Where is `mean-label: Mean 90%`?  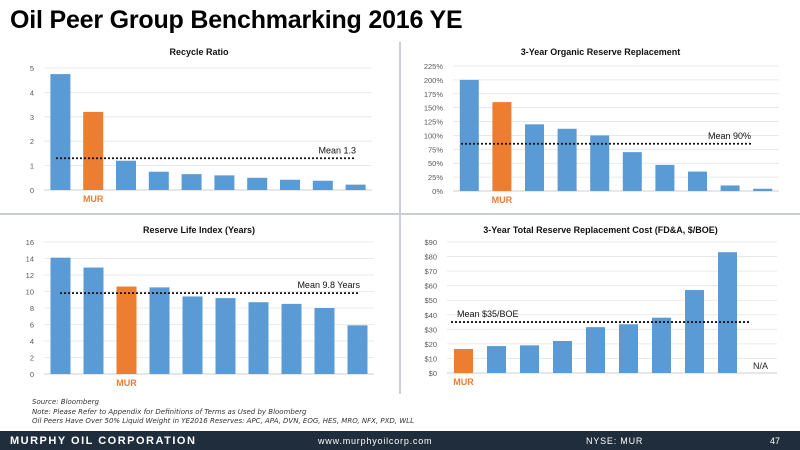
mean-label: Mean 90% is located at coordinates (729, 136).